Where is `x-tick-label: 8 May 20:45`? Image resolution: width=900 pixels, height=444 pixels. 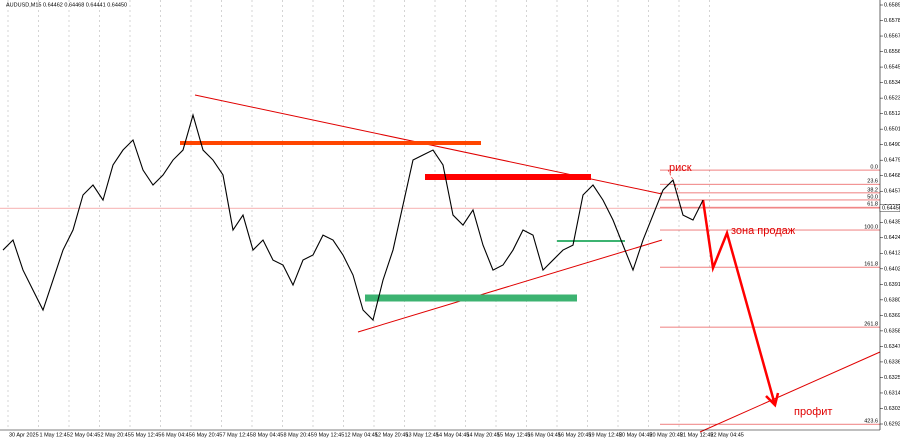 x-tick-label: 8 May 20:45 is located at coordinates (299, 435).